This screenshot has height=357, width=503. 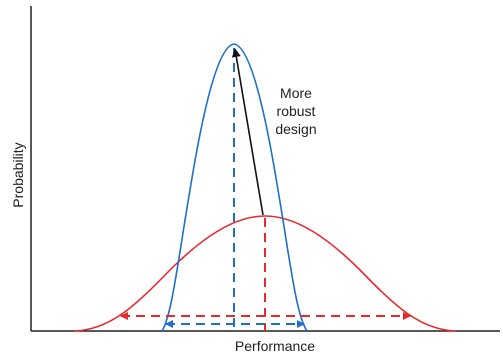 I want to click on y-axis-label: Probability, so click(x=18, y=175).